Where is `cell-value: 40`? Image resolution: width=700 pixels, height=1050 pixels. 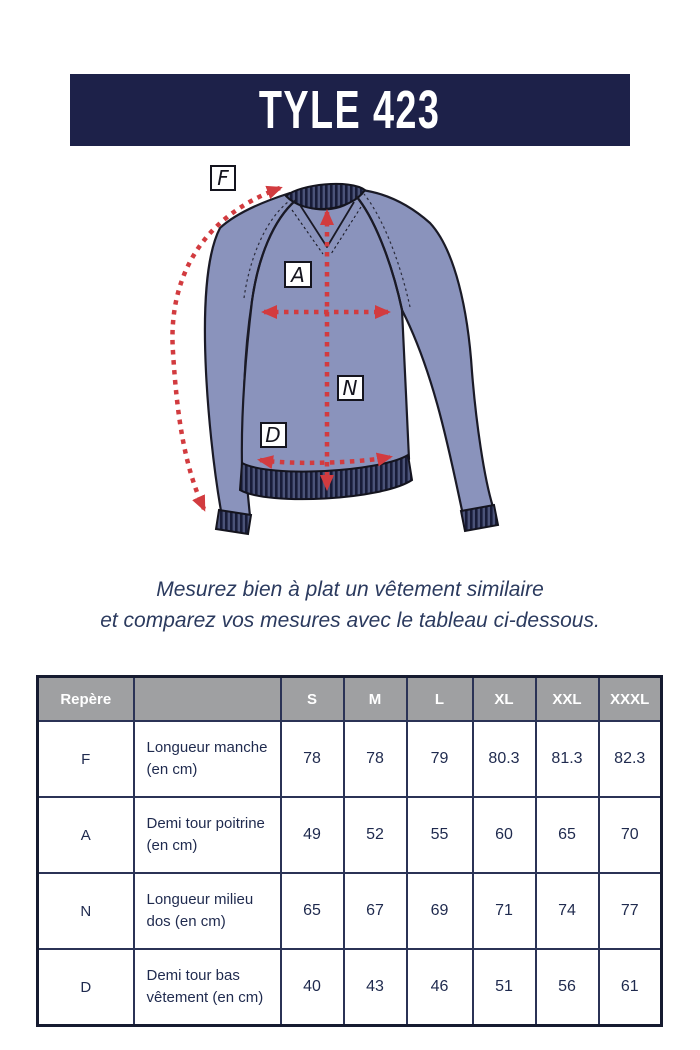
cell-value: 40 is located at coordinates (312, 987).